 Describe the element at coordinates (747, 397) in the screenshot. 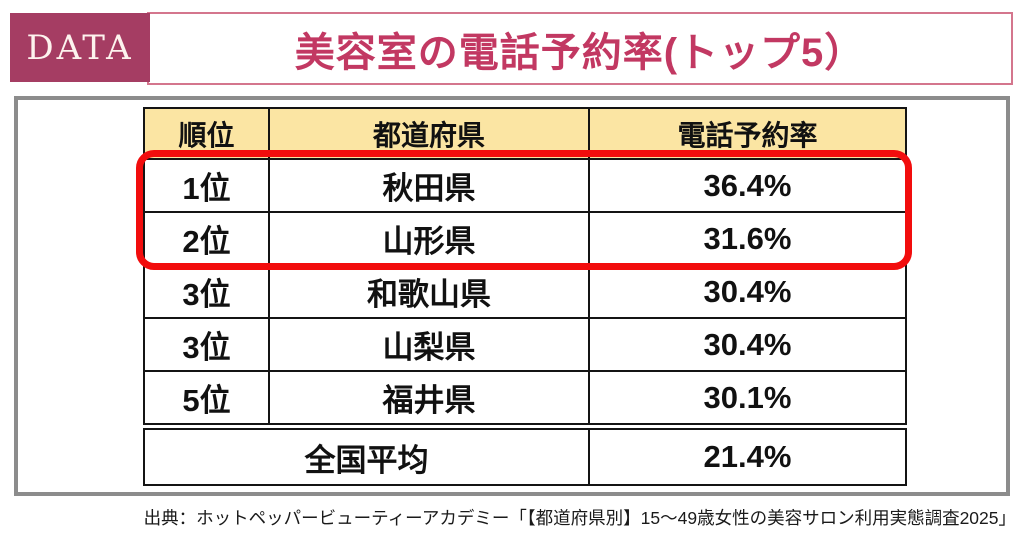

I see `rate-cell: 30.1%` at that location.